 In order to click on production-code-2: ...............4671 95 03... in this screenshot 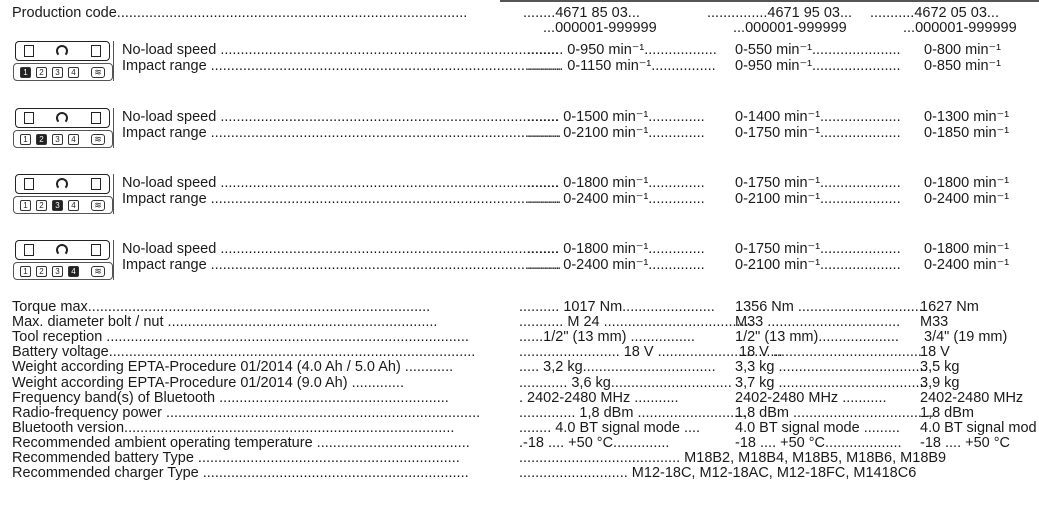, I will do `click(780, 13)`.